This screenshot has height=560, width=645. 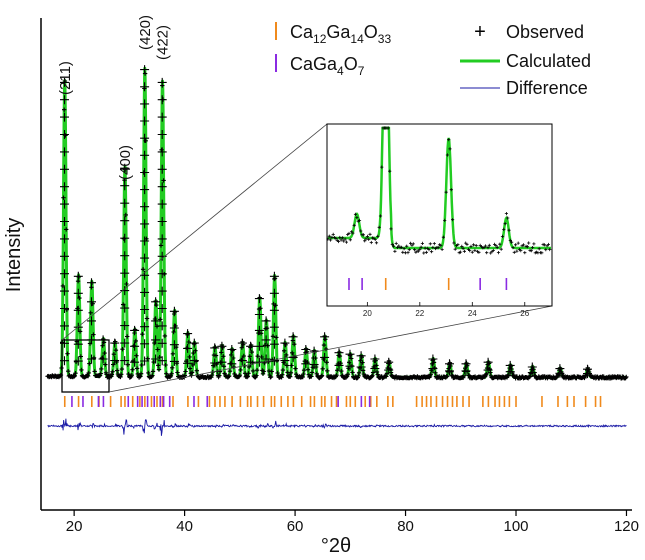 What do you see at coordinates (145, 32) in the screenshot?
I see `hkl-label: (420)` at bounding box center [145, 32].